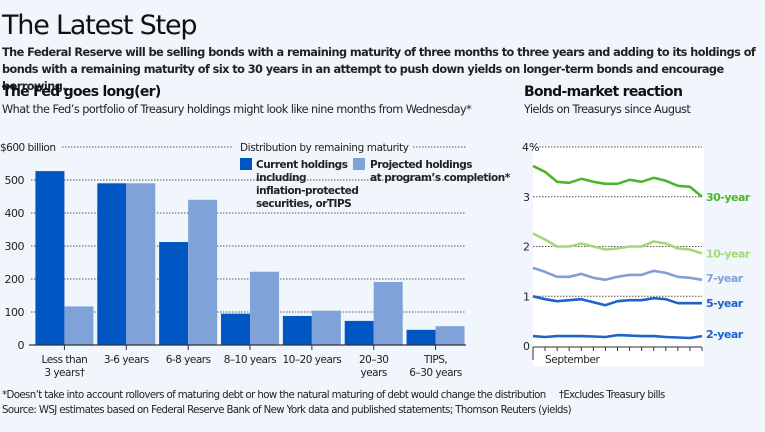  Describe the element at coordinates (15, 312) in the screenshot. I see `y-tick-label: 100` at that location.